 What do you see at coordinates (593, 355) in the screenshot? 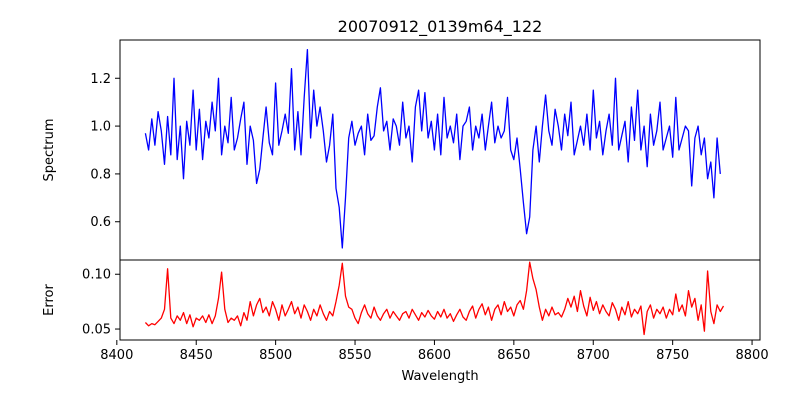
I see `x-tick-label: 8700` at bounding box center [593, 355].